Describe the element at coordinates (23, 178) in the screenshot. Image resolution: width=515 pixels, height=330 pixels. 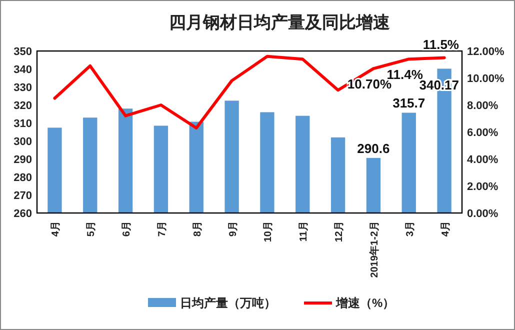
I see `y-tick-label: 280` at that location.